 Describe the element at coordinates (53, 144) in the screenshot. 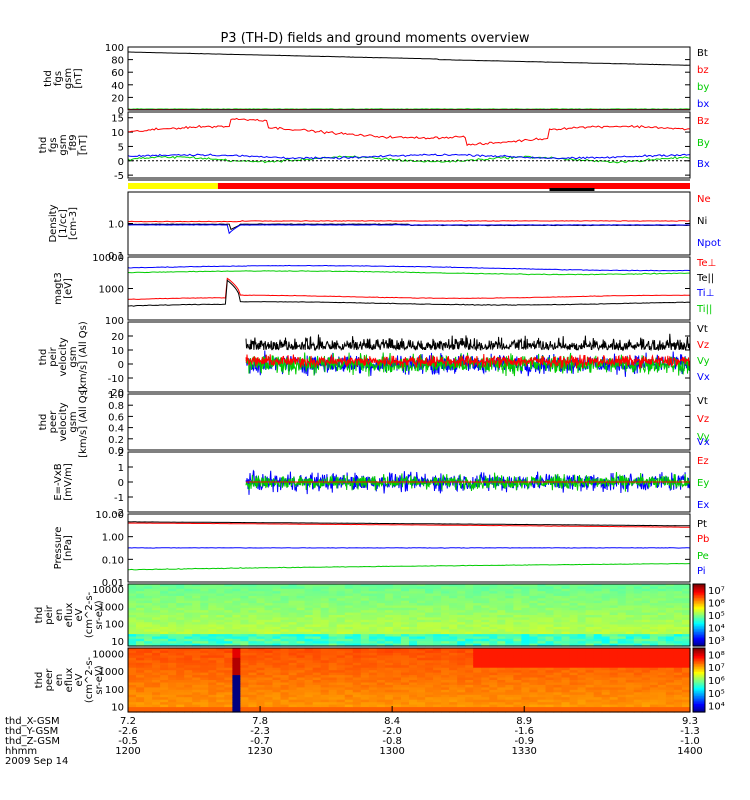

I see `panel-2-ylabel: fgs` at that location.